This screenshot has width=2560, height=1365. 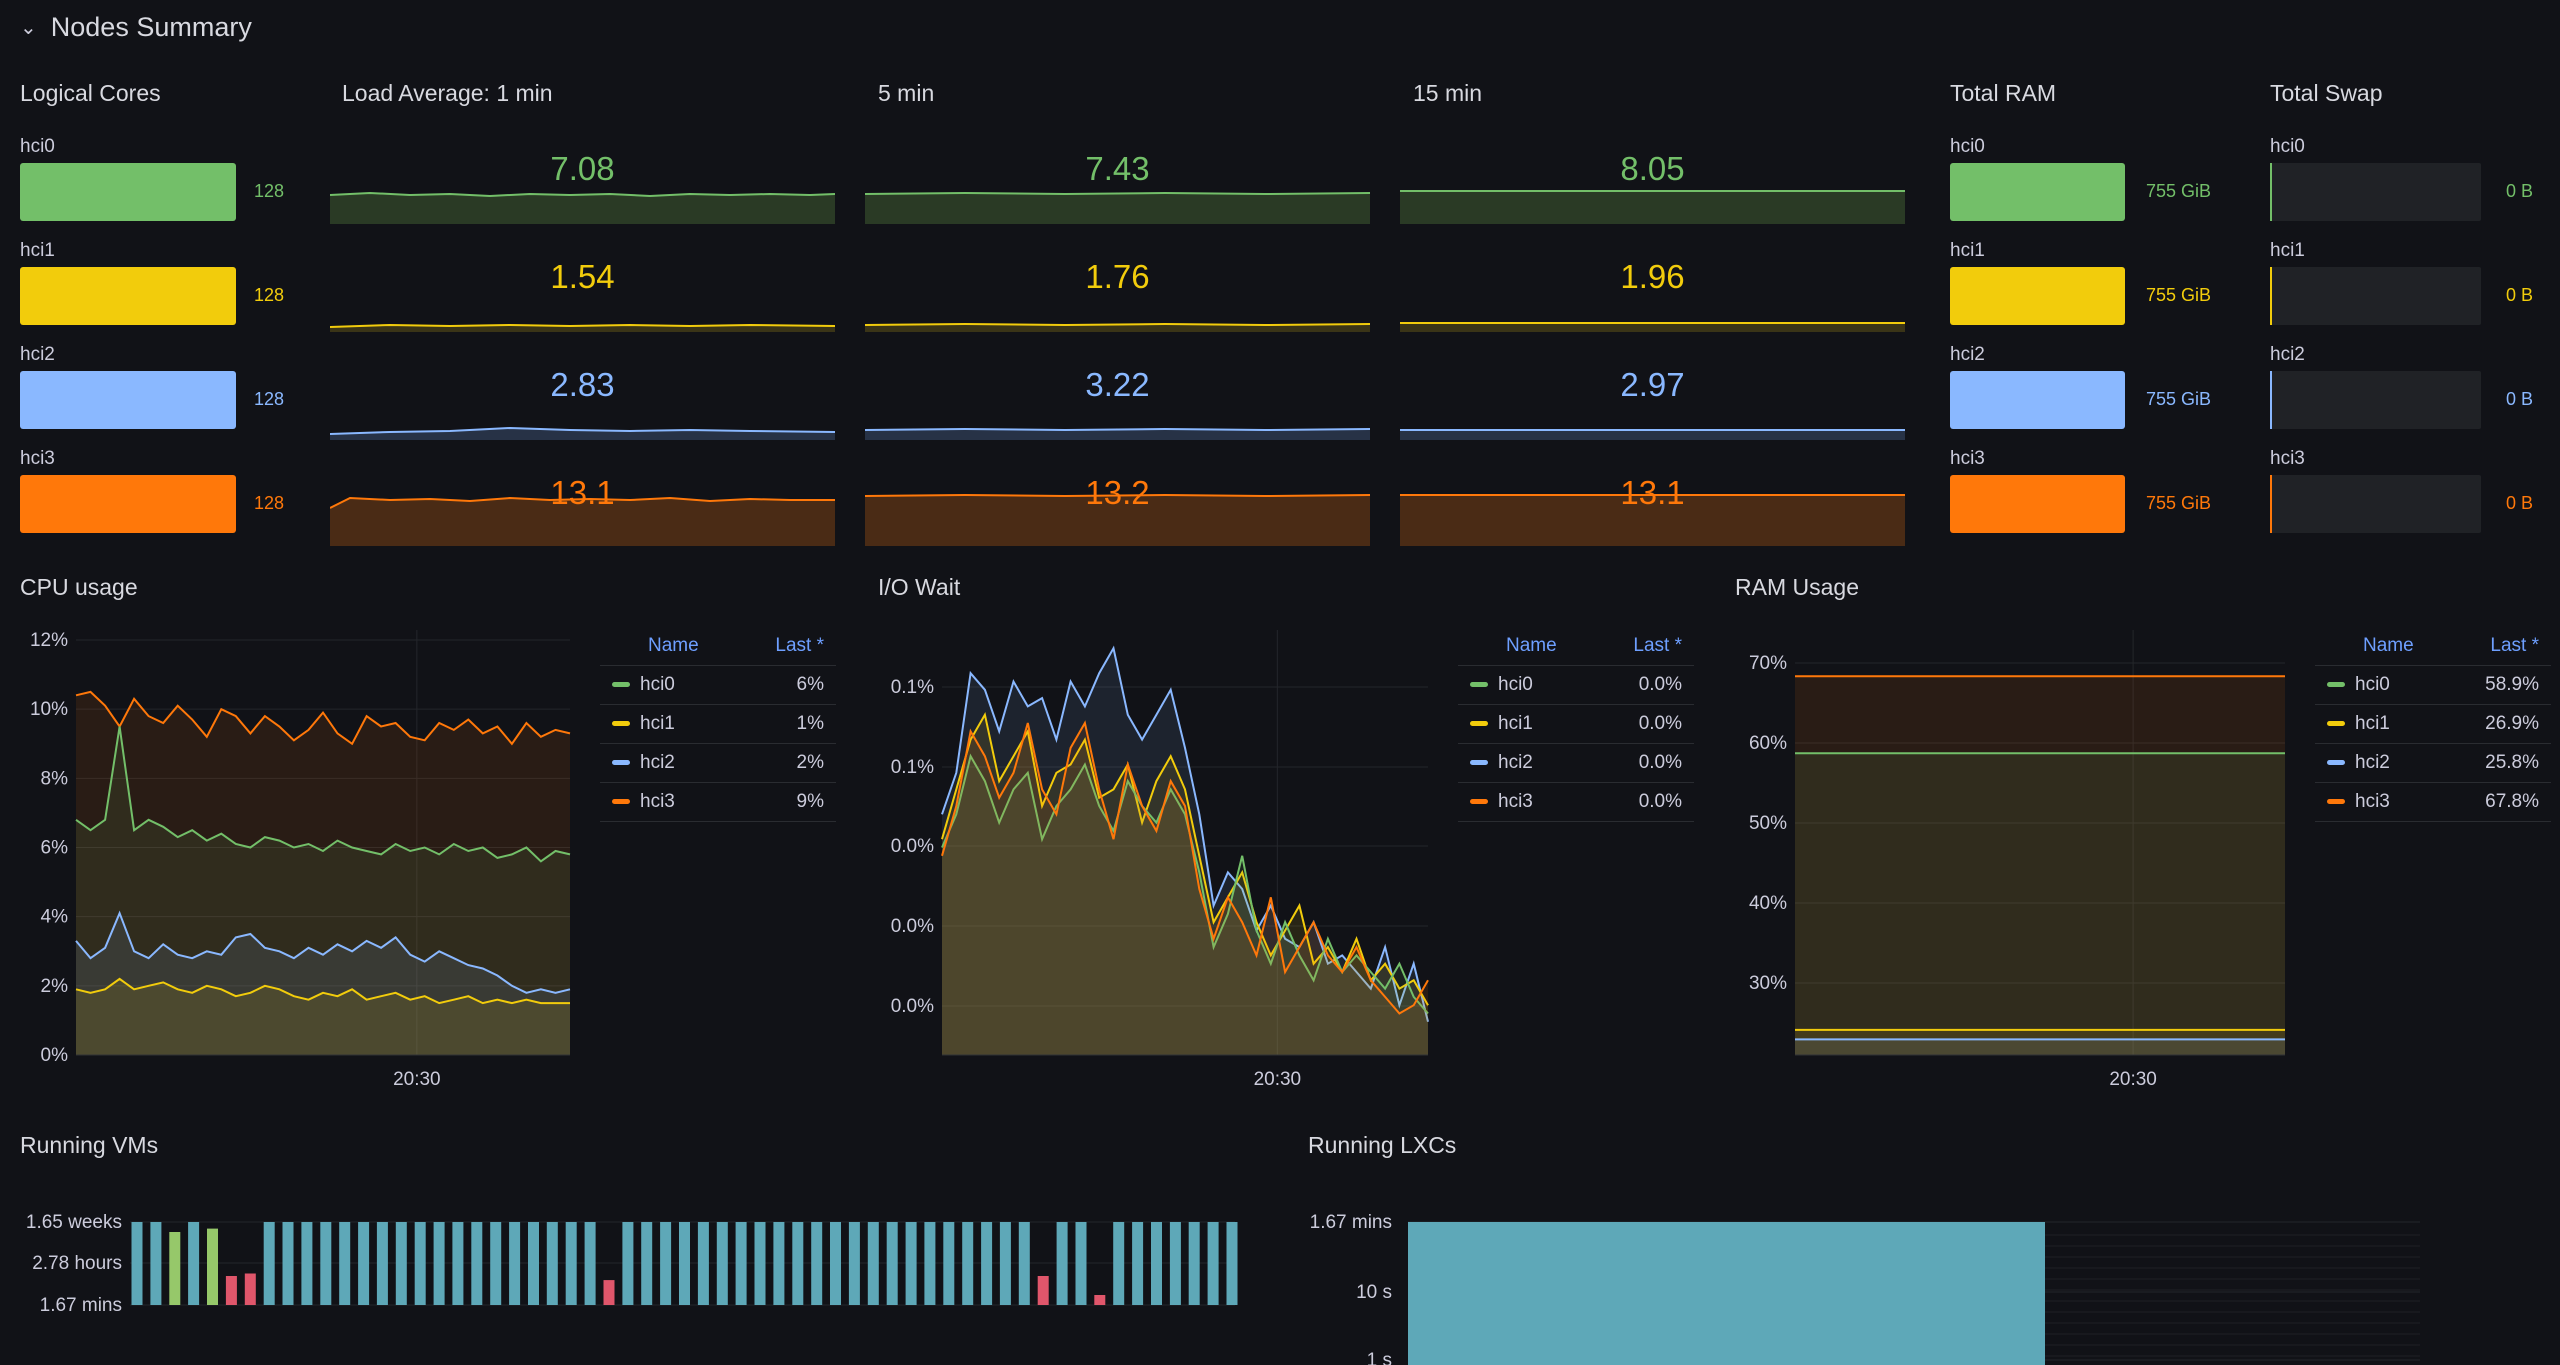 I want to click on row-header-nodes-summary: ⌄ Nodes Summary, so click(x=136, y=27).